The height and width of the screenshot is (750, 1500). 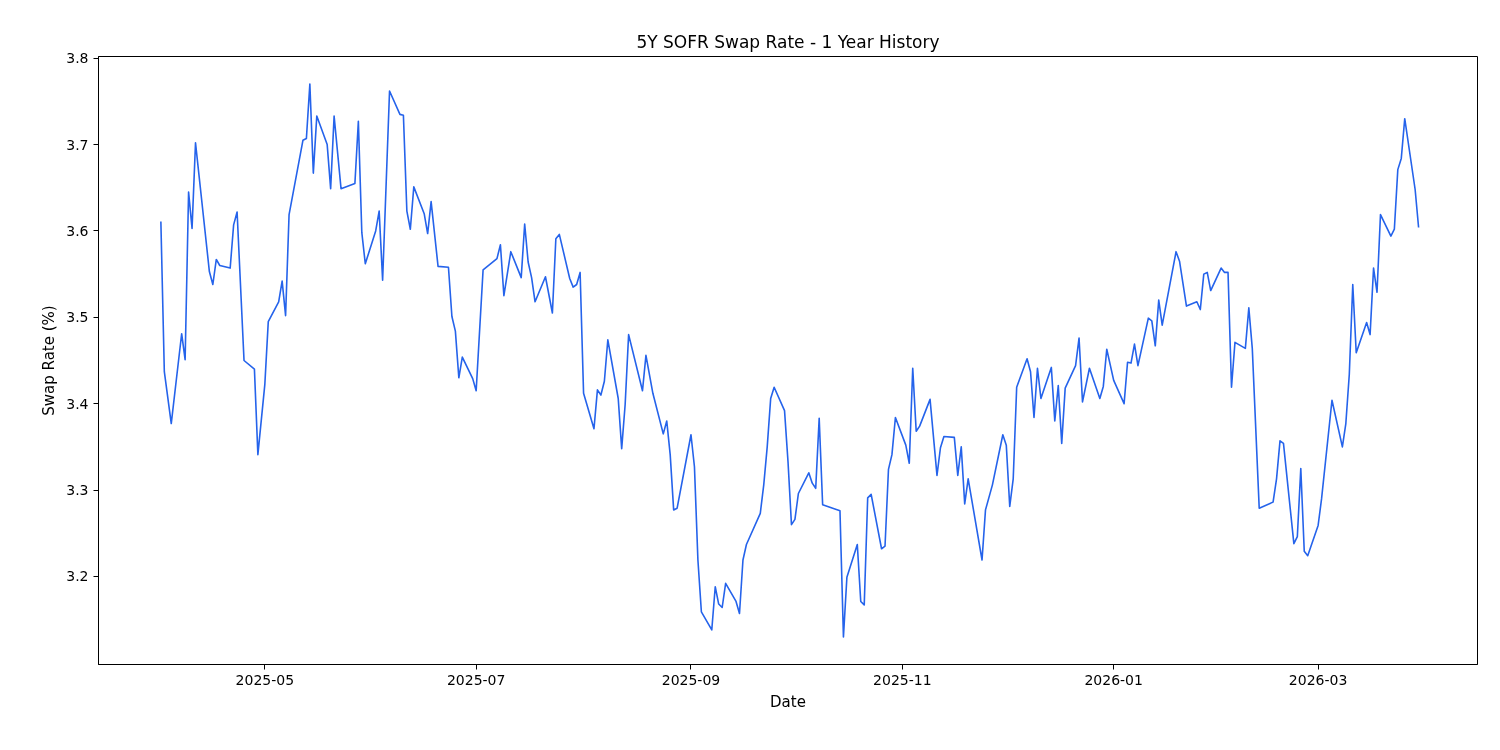 What do you see at coordinates (691, 679) in the screenshot?
I see `x-tick-label: 2025-09` at bounding box center [691, 679].